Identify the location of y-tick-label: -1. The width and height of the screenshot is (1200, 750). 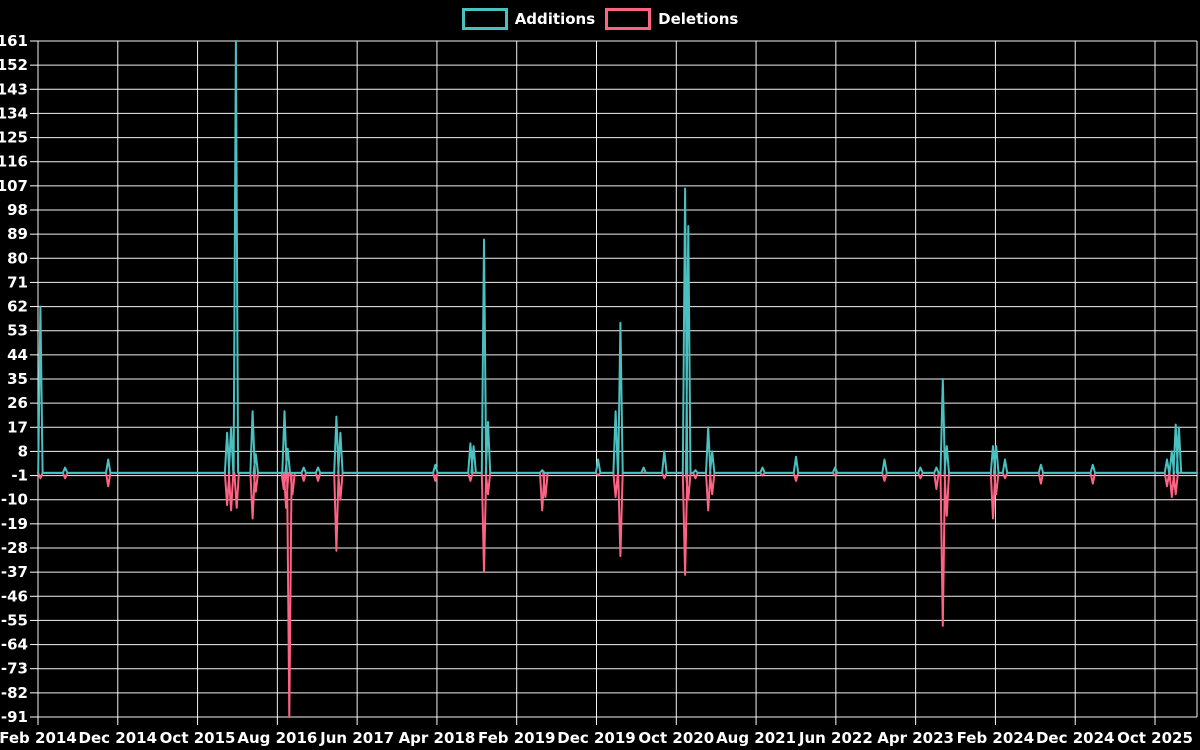
(19, 476).